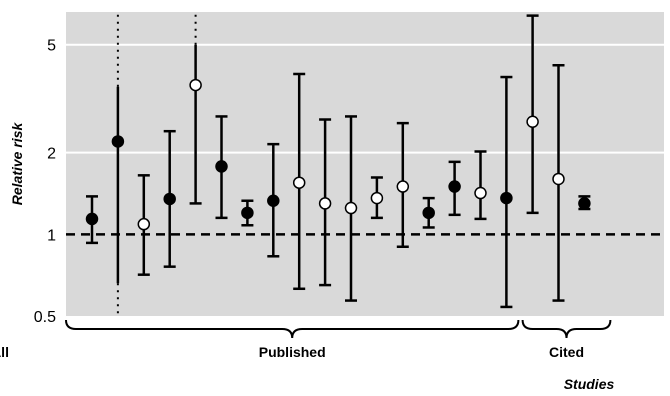 This screenshot has height=396, width=670. What do you see at coordinates (566, 352) in the screenshot?
I see `group-label: Cited` at bounding box center [566, 352].